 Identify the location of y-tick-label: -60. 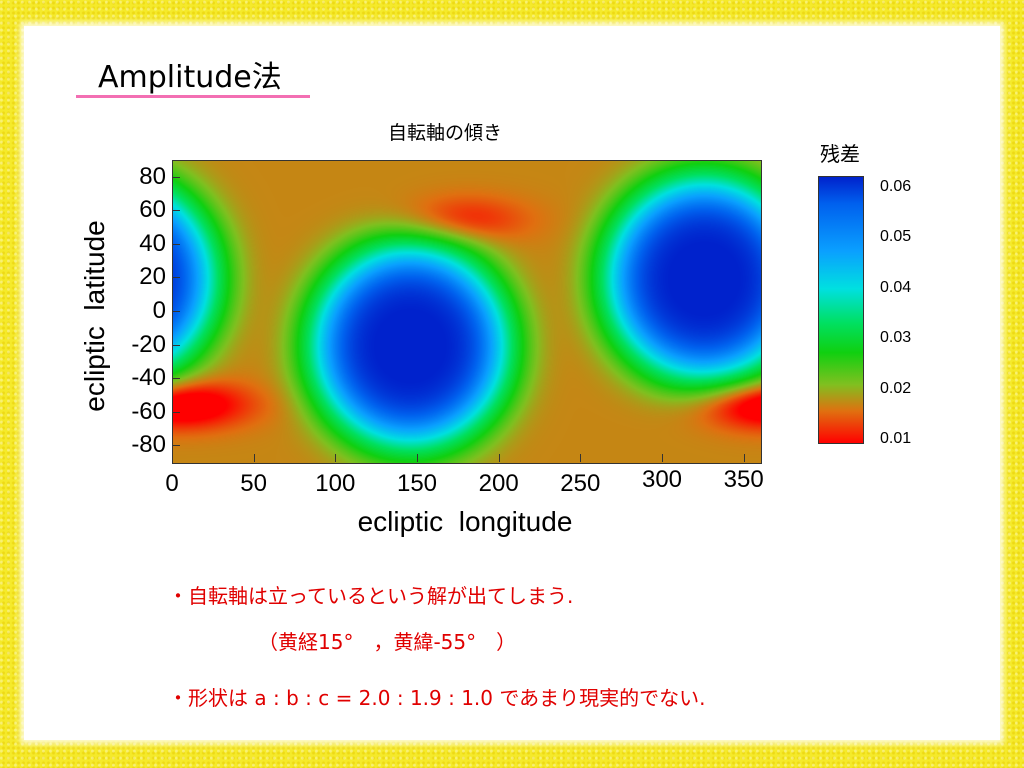
(148, 411).